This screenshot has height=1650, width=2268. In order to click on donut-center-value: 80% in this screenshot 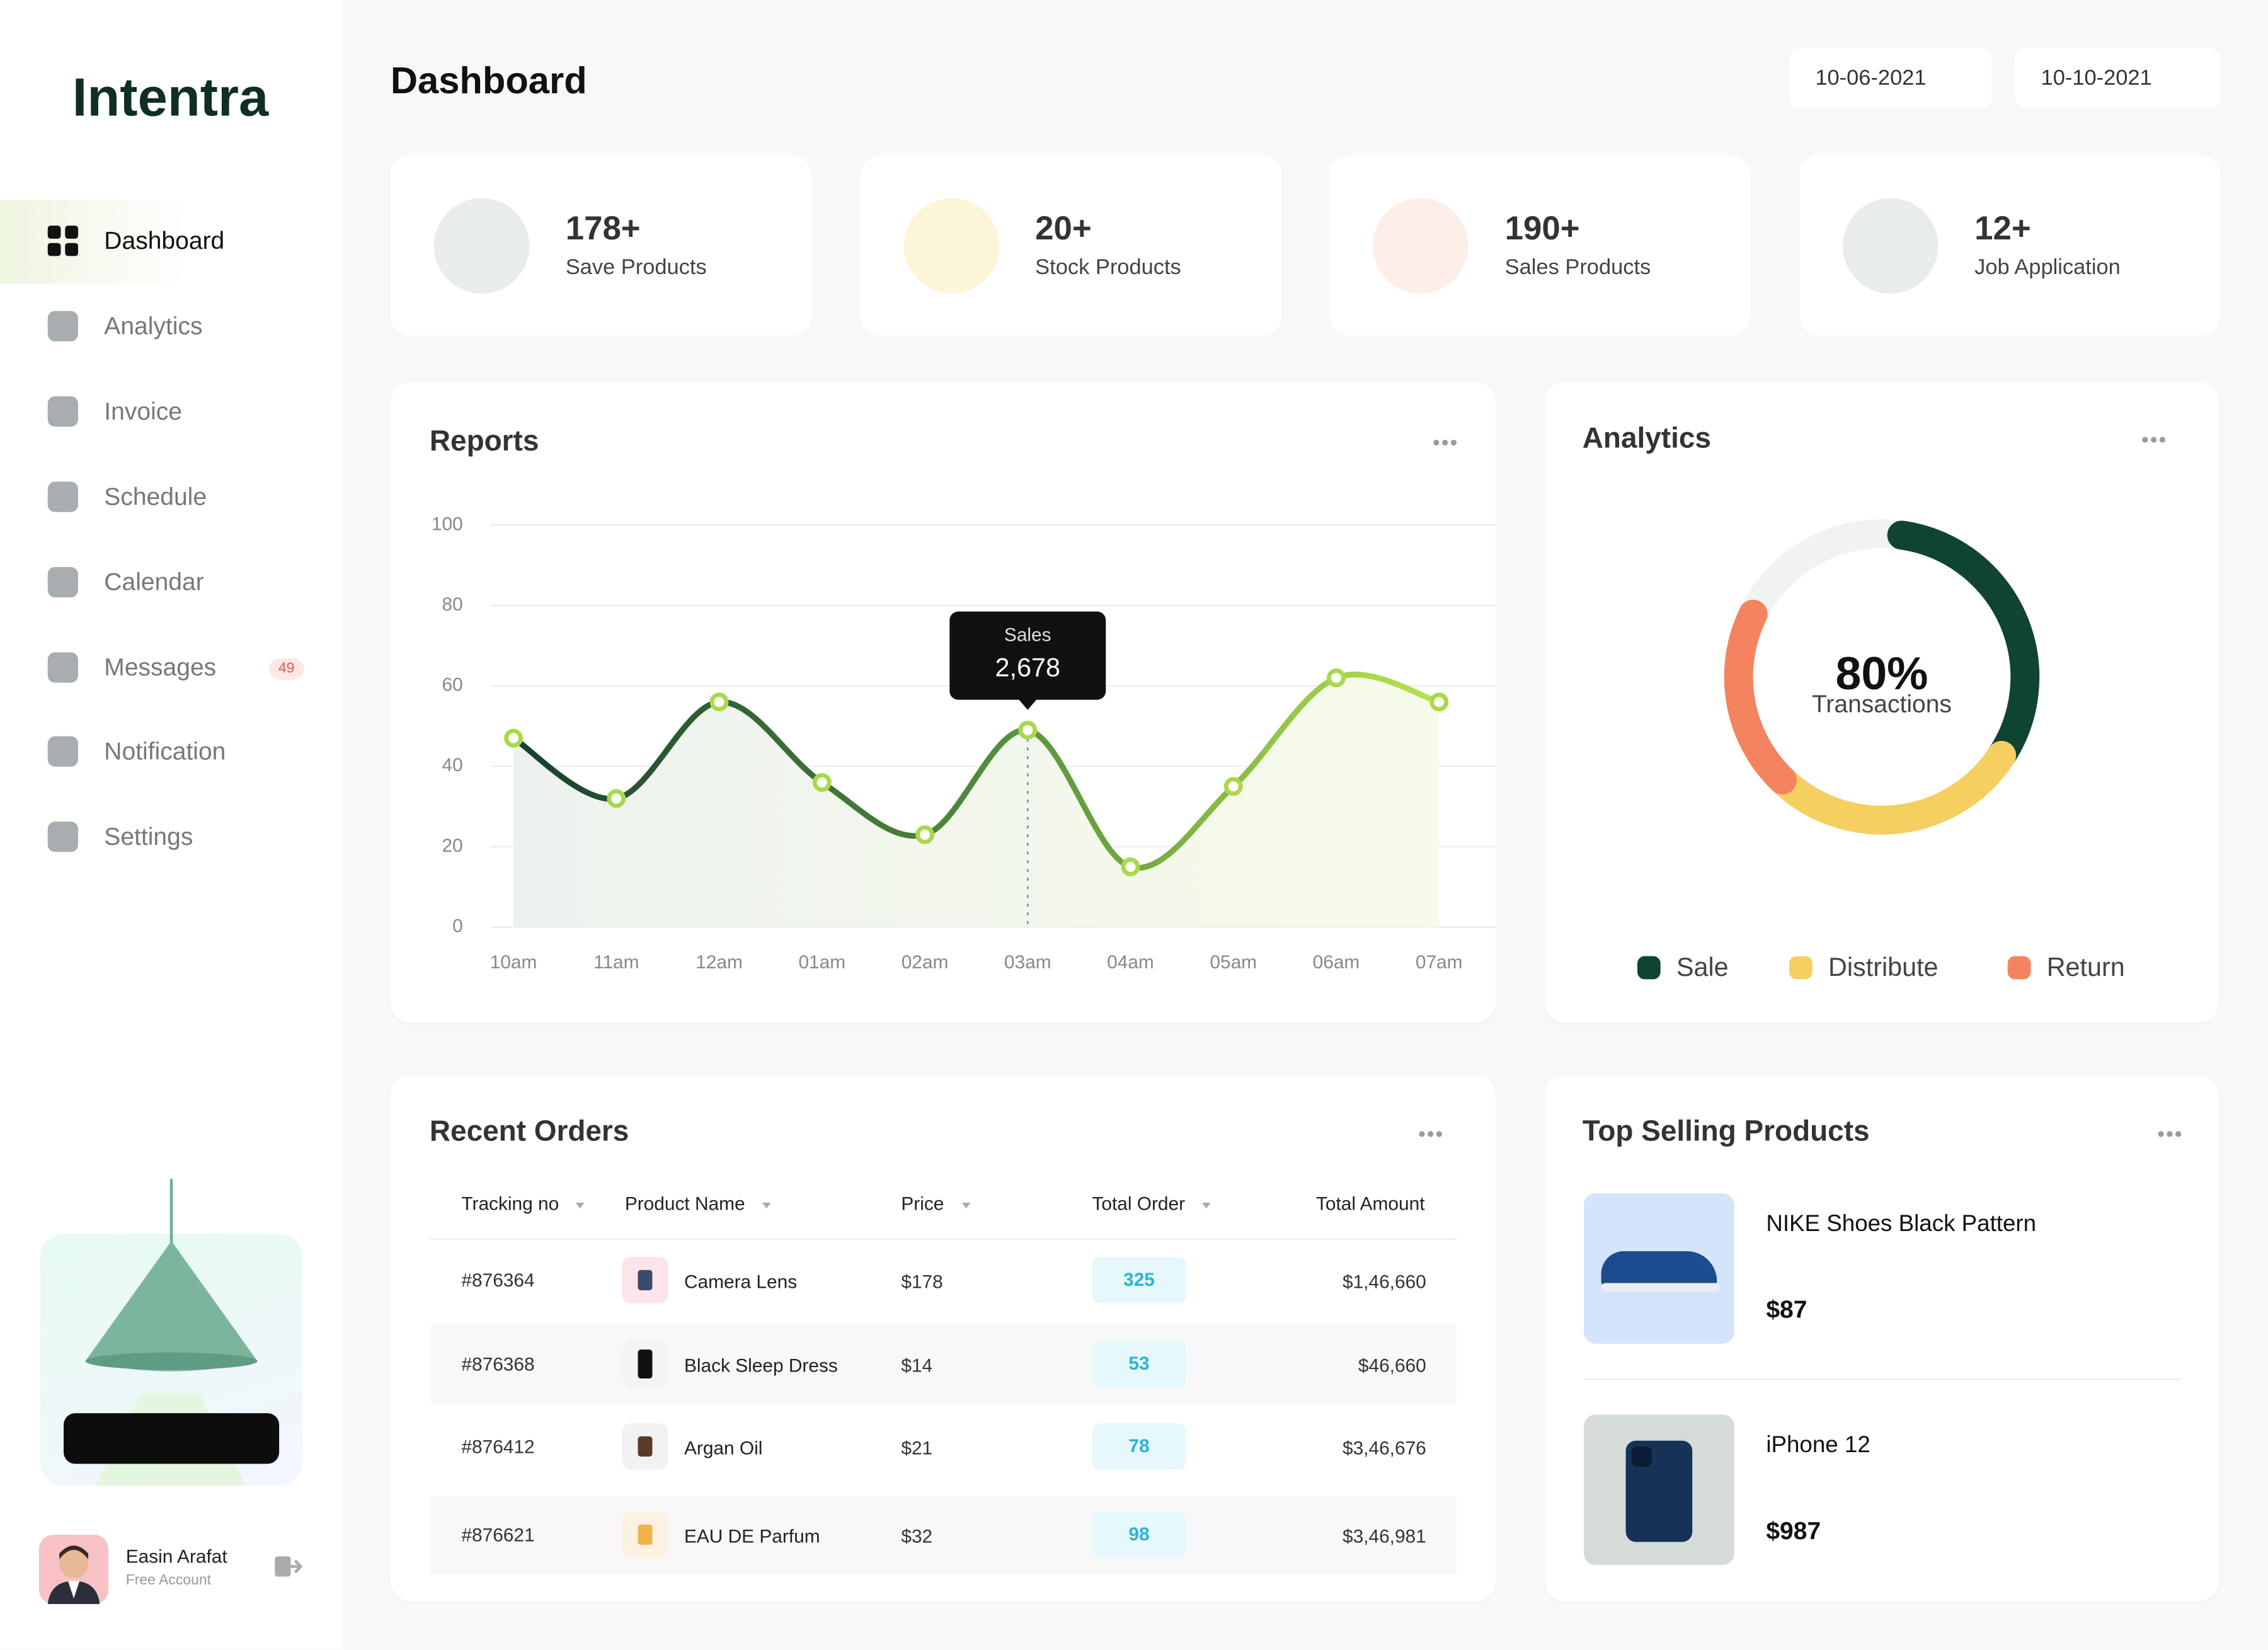, I will do `click(1881, 673)`.